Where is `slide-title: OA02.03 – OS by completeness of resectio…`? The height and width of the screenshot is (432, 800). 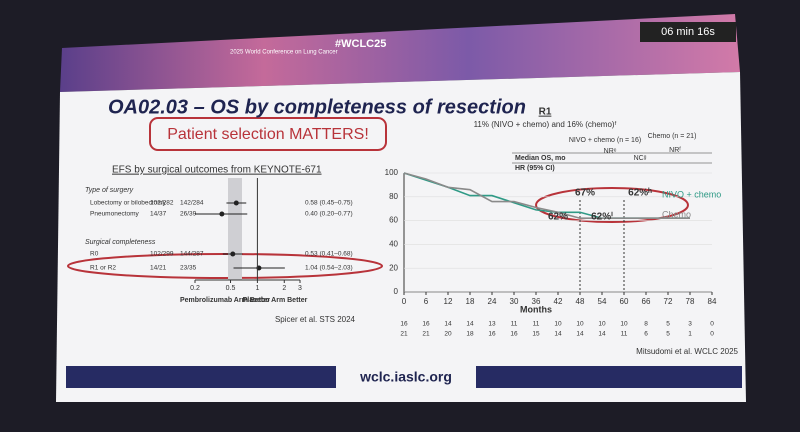
slide-title: OA02.03 – OS by completeness of resectio… is located at coordinates (317, 107).